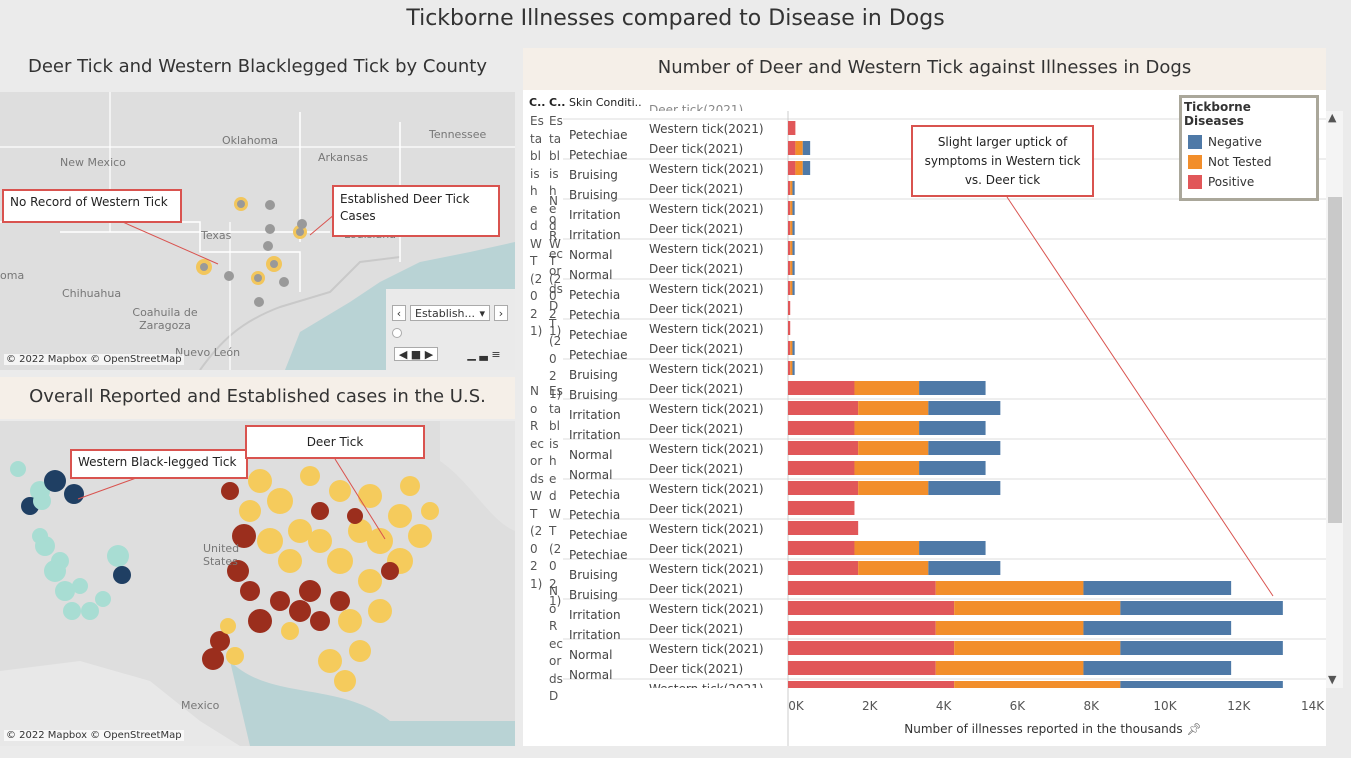  What do you see at coordinates (343, 157) in the screenshot?
I see `map-label-arkansas: Arkansas` at bounding box center [343, 157].